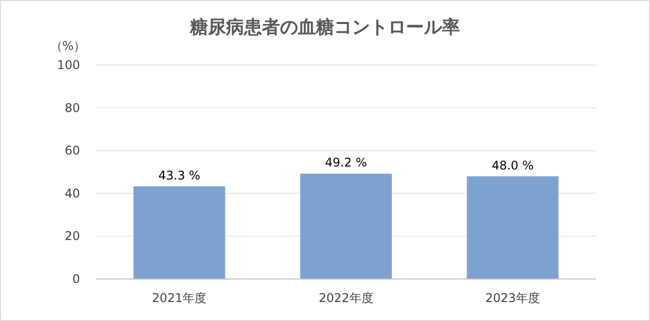 The height and width of the screenshot is (321, 650). Describe the element at coordinates (324, 27) in the screenshot. I see `chart-title: 糖尿病患者の血糖コントロール率` at that location.